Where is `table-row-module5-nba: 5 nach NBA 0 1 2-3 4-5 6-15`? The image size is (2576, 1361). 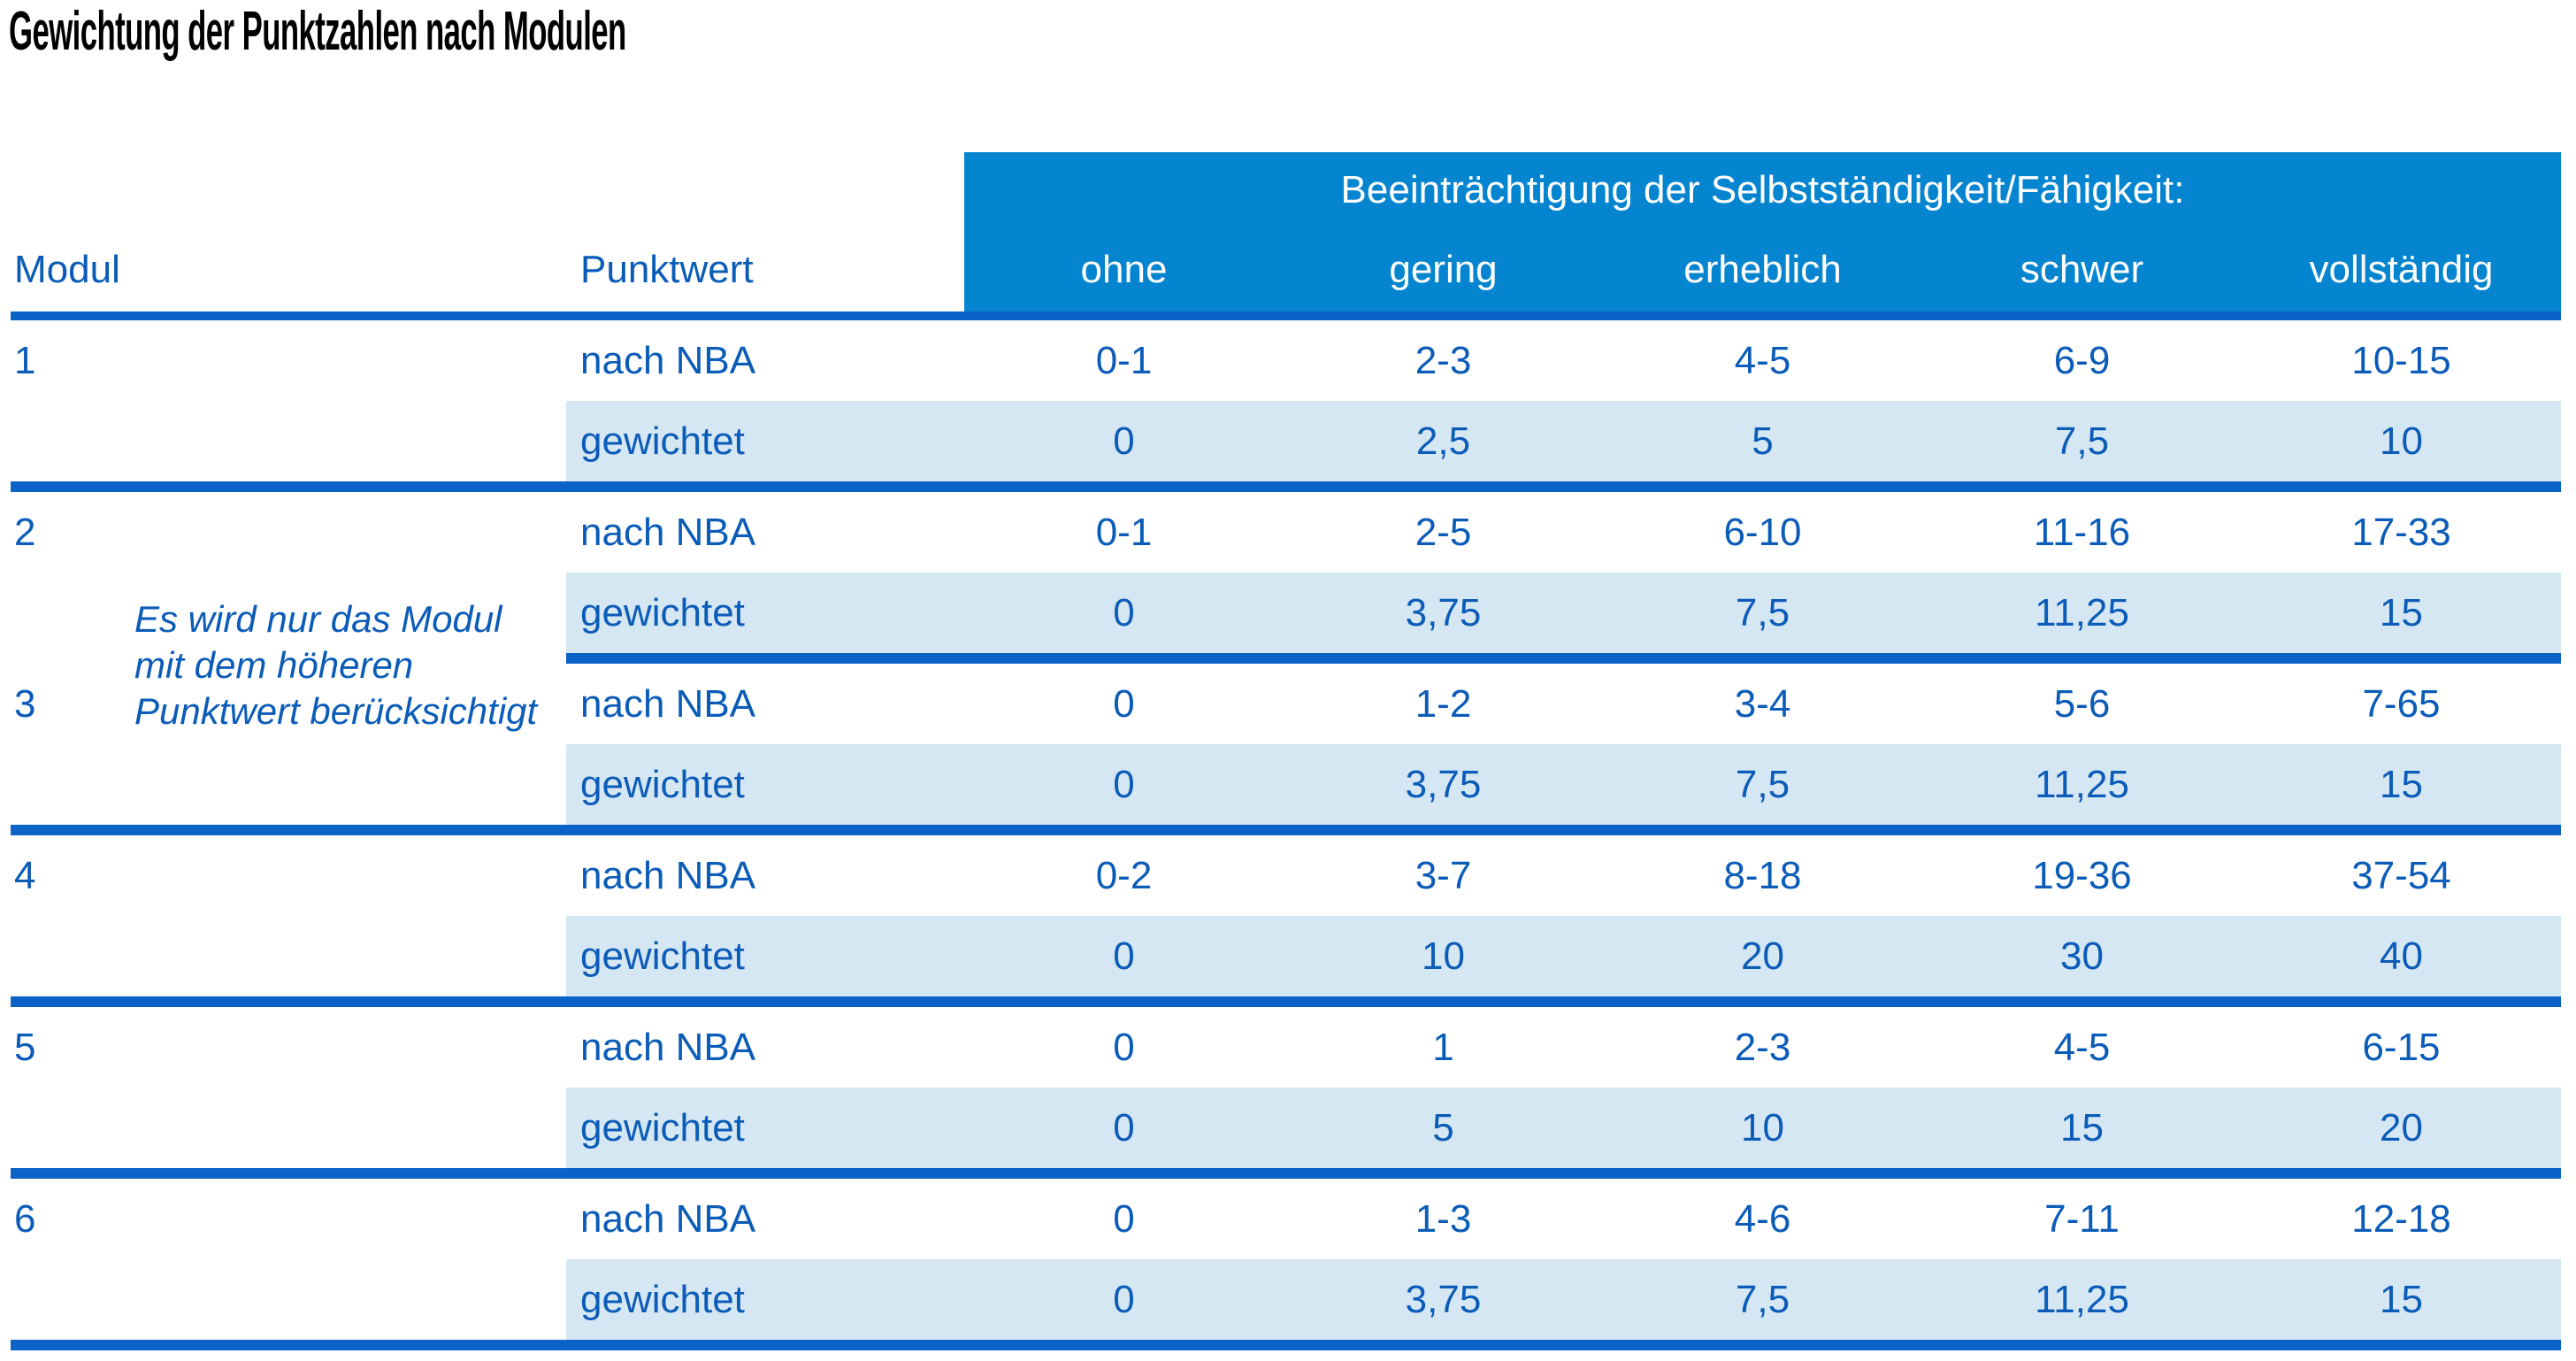
table-row-module5-nba: 5 nach NBA 0 1 2-3 4-5 6-15 is located at coordinates (1280, 1047).